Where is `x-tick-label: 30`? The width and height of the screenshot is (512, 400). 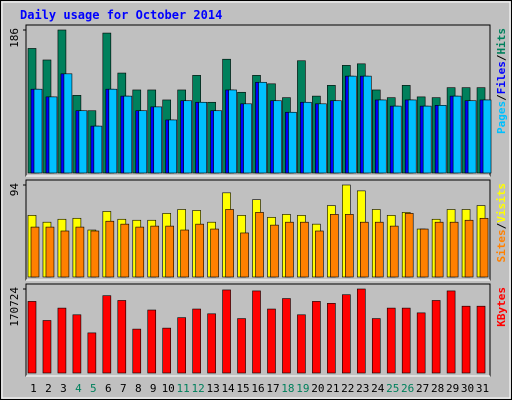 x-tick-label: 30 is located at coordinates (467, 388).